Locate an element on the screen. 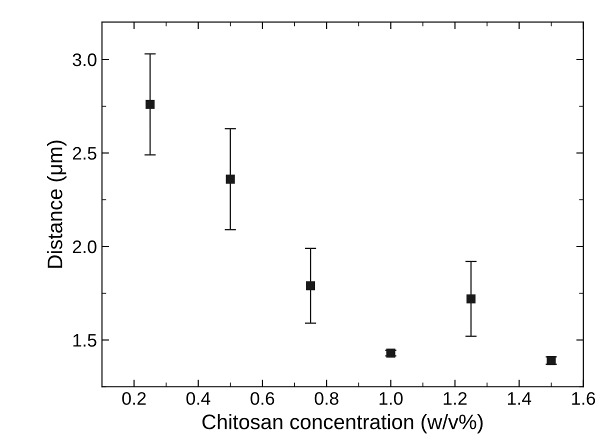 The height and width of the screenshot is (442, 607). y-axis-title: Distance (μm) is located at coordinates (56, 204).